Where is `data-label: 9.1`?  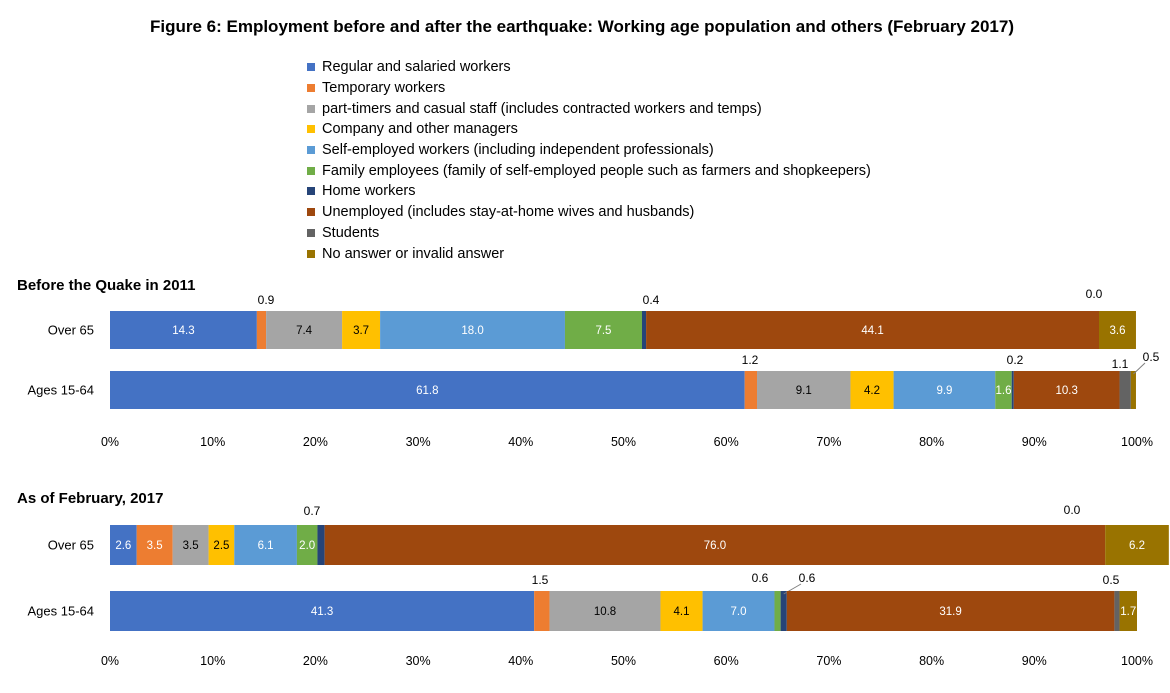 data-label: 9.1 is located at coordinates (804, 391).